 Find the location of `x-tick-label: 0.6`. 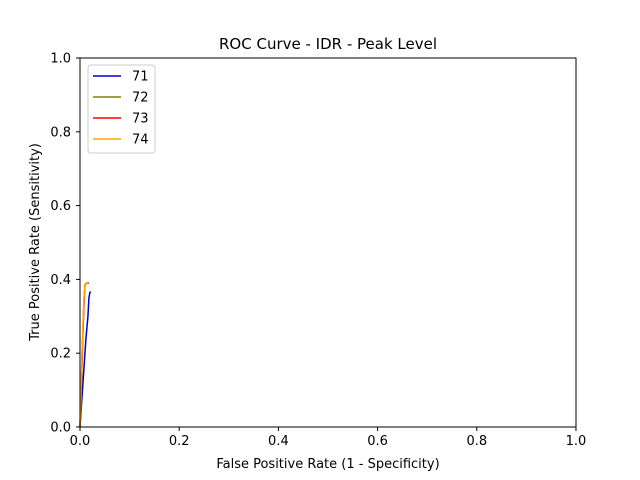

x-tick-label: 0.6 is located at coordinates (377, 441).